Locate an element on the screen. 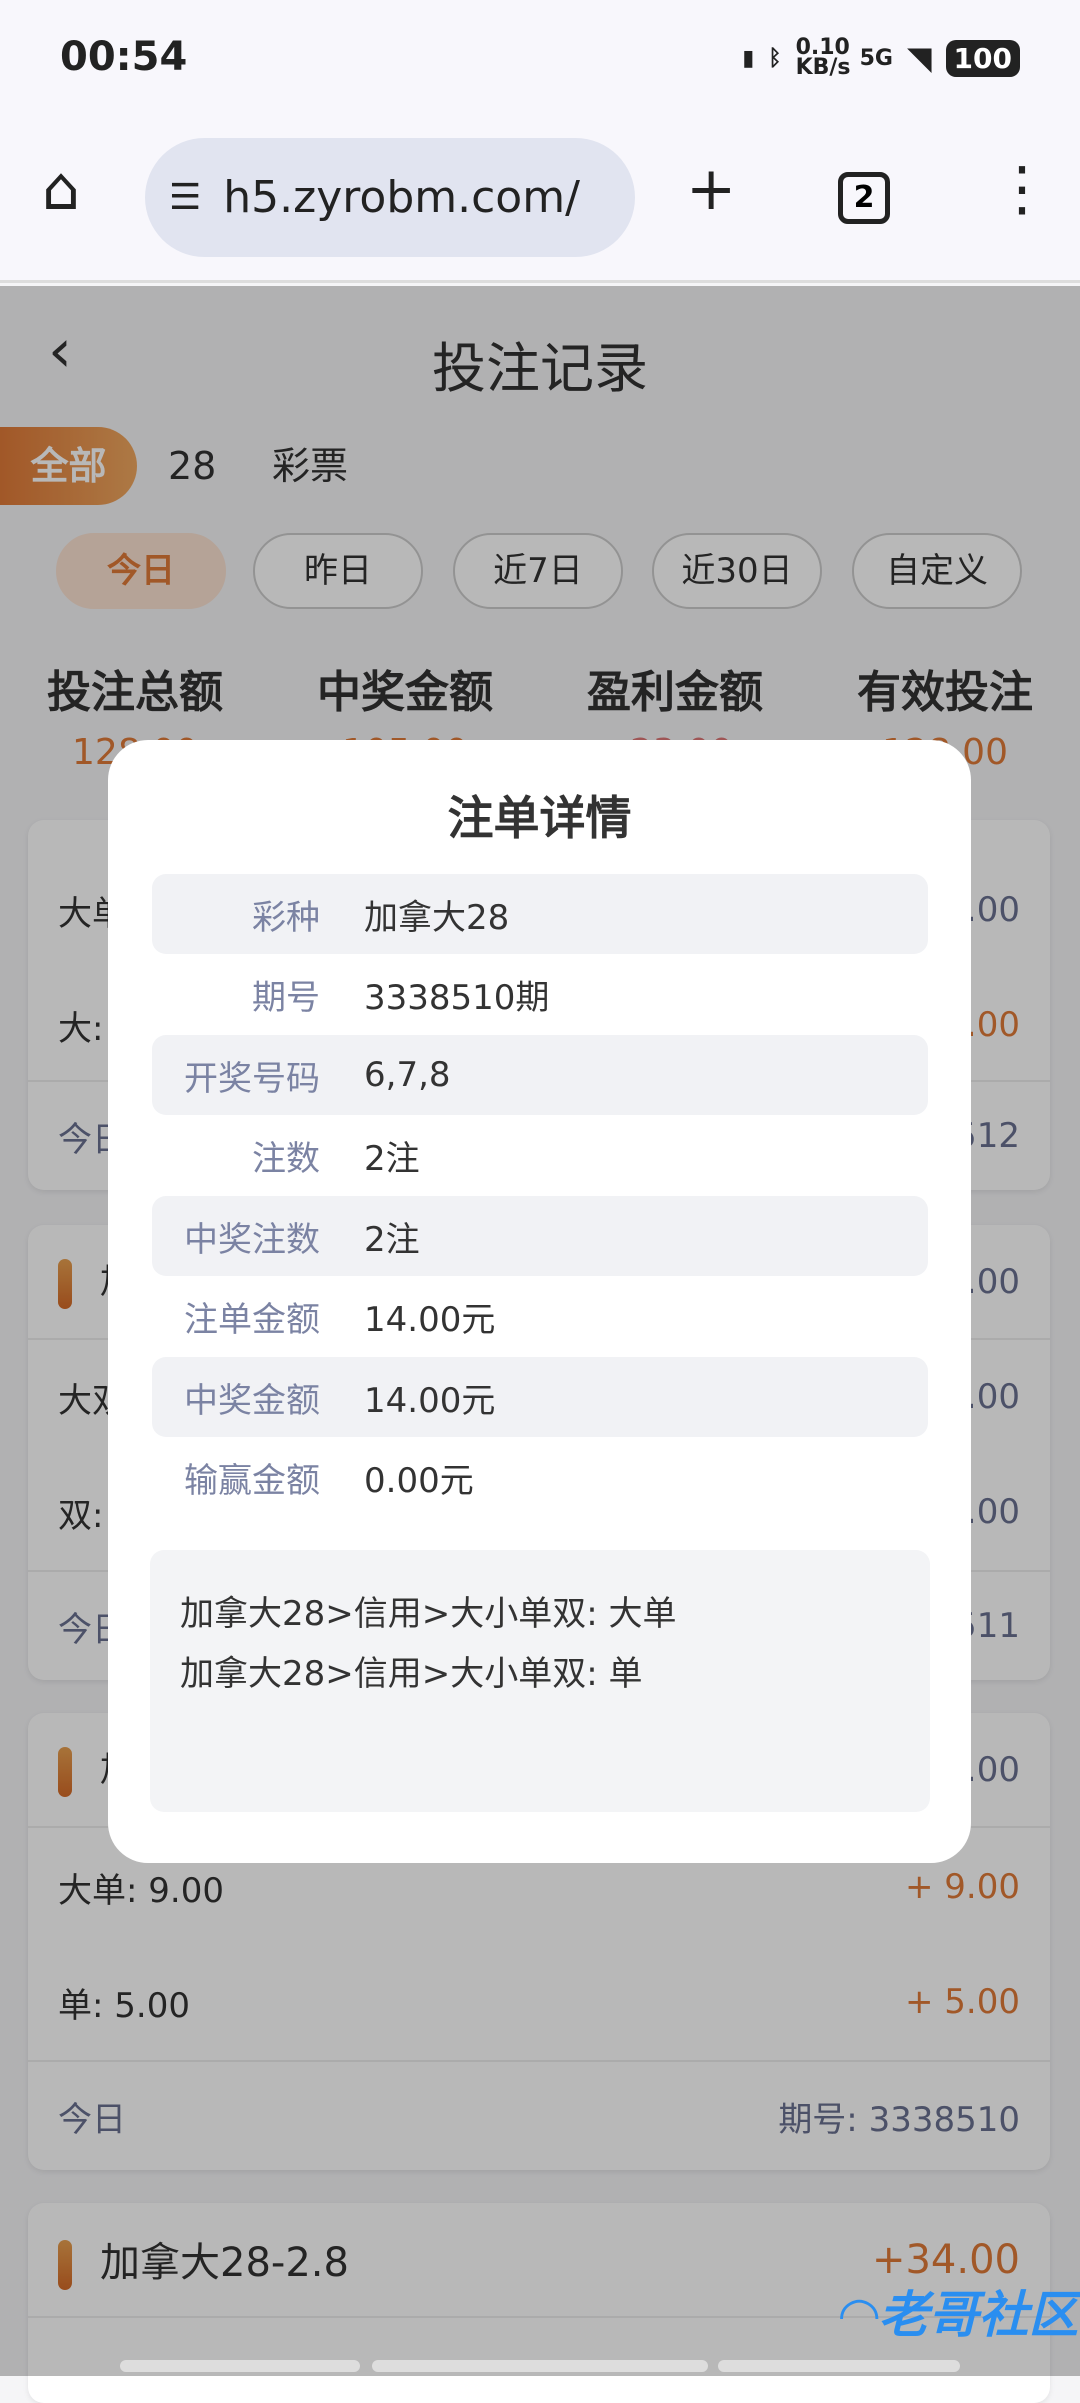  status-icons: ▮ ᛒ 0.10 KB/s 5G ◥ 100 is located at coordinates (881, 57).